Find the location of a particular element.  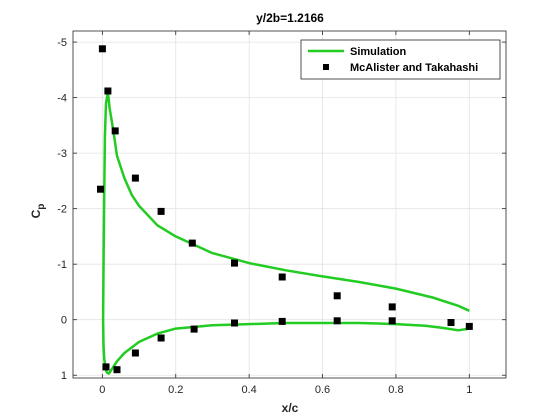

y-axis-label-main: C is located at coordinates (36, 213).